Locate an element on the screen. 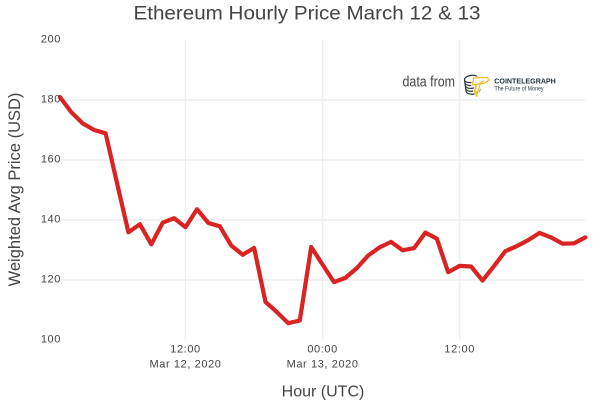 This screenshot has width=600, height=400. svg-text: Weighted Avg Price (USD) is located at coordinates (15, 190).